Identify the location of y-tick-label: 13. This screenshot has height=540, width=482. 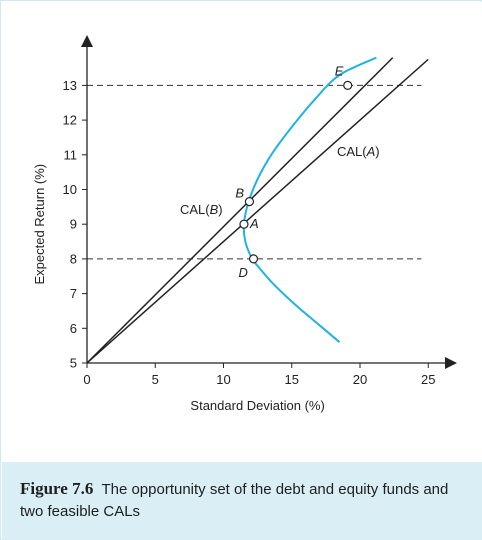
(70, 85).